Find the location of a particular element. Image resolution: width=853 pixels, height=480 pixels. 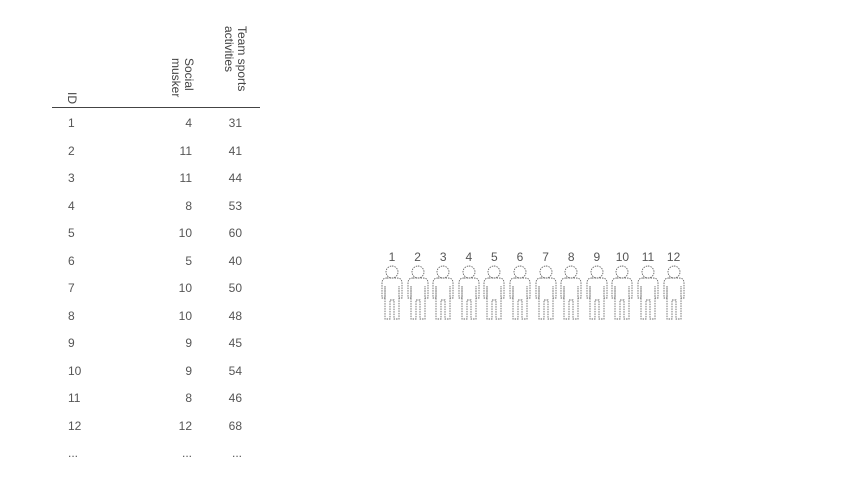

person-label: 7 is located at coordinates (545, 257).